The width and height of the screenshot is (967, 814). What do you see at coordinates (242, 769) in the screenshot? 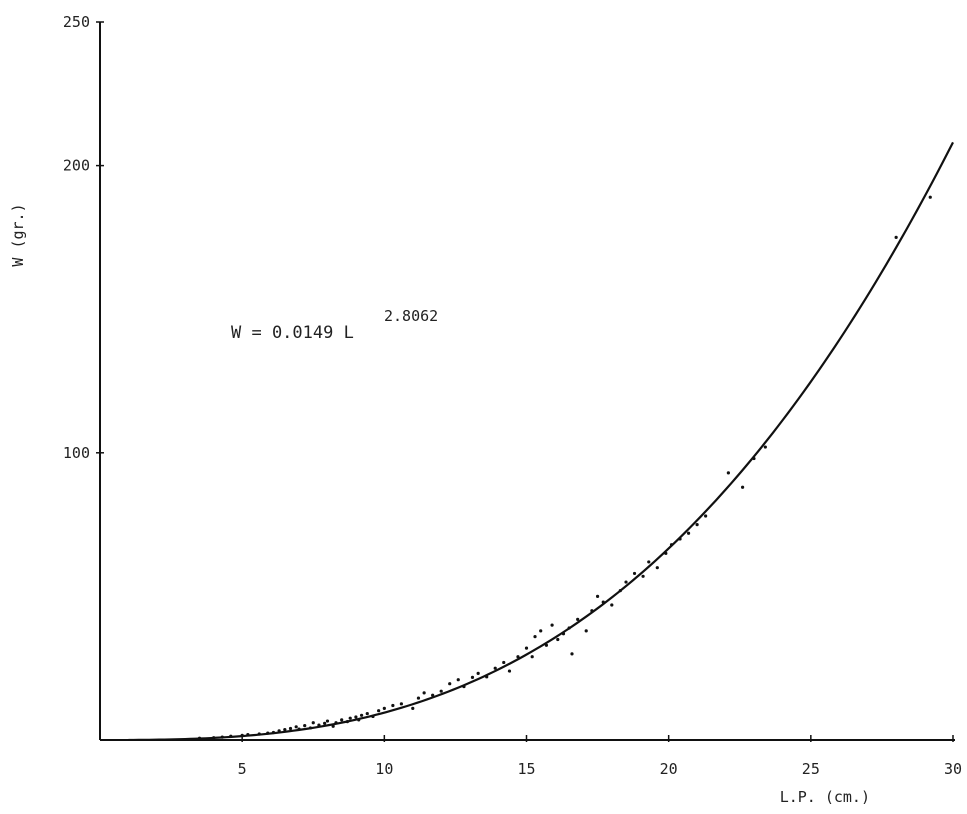
I see `x-tick-label: 5` at bounding box center [242, 769].